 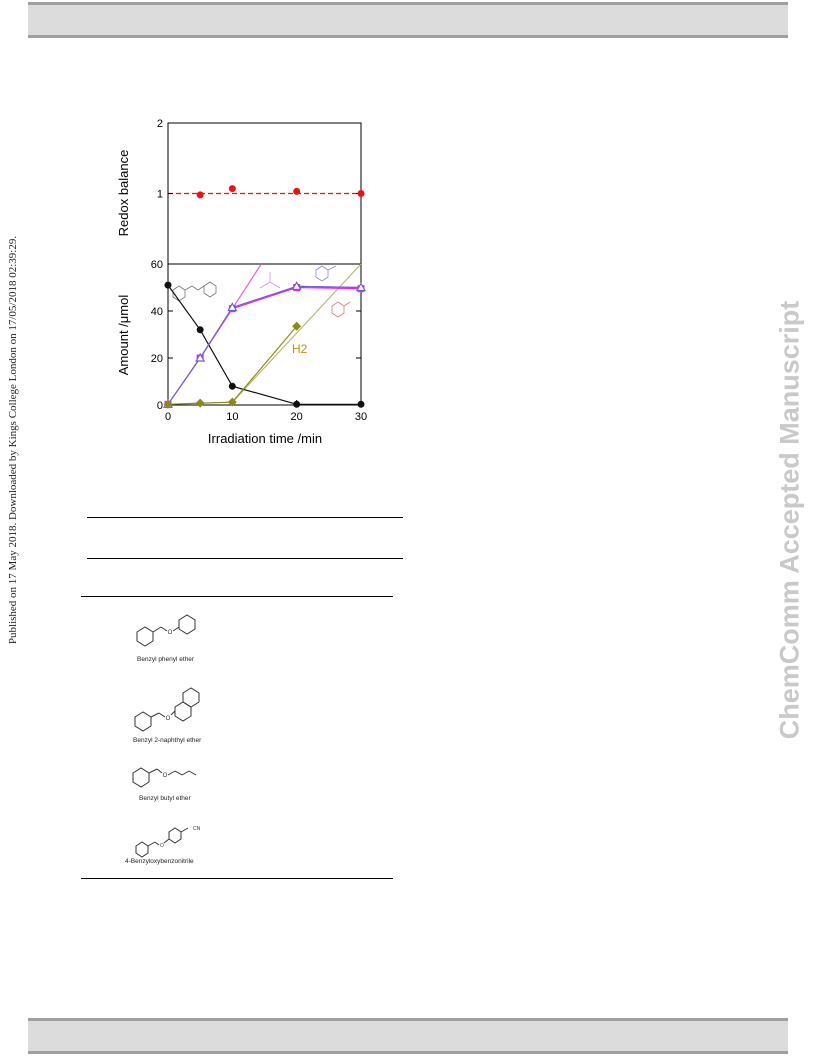 I want to click on compound-benzyl-phenyl-ether: O Benzyl phenyl ether, so click(x=170, y=637).